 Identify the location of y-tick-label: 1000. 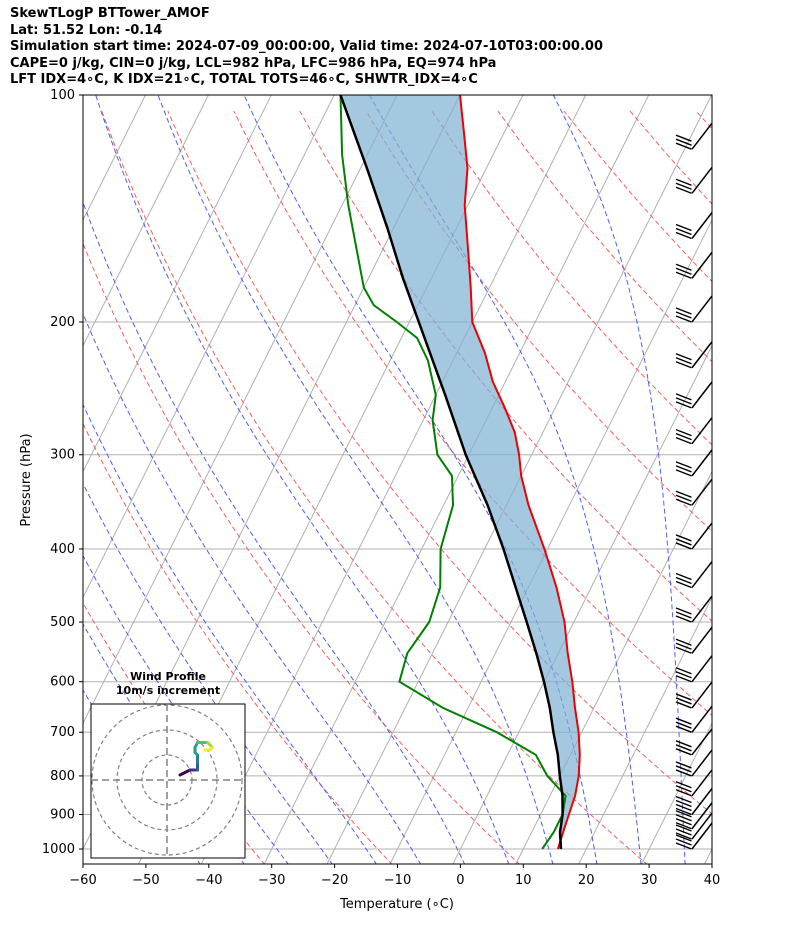
(58, 849).